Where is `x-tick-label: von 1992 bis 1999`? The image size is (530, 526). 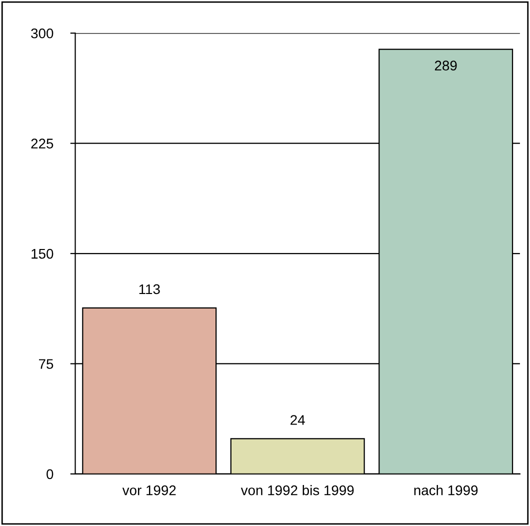
x-tick-label: von 1992 bis 1999 is located at coordinates (297, 490).